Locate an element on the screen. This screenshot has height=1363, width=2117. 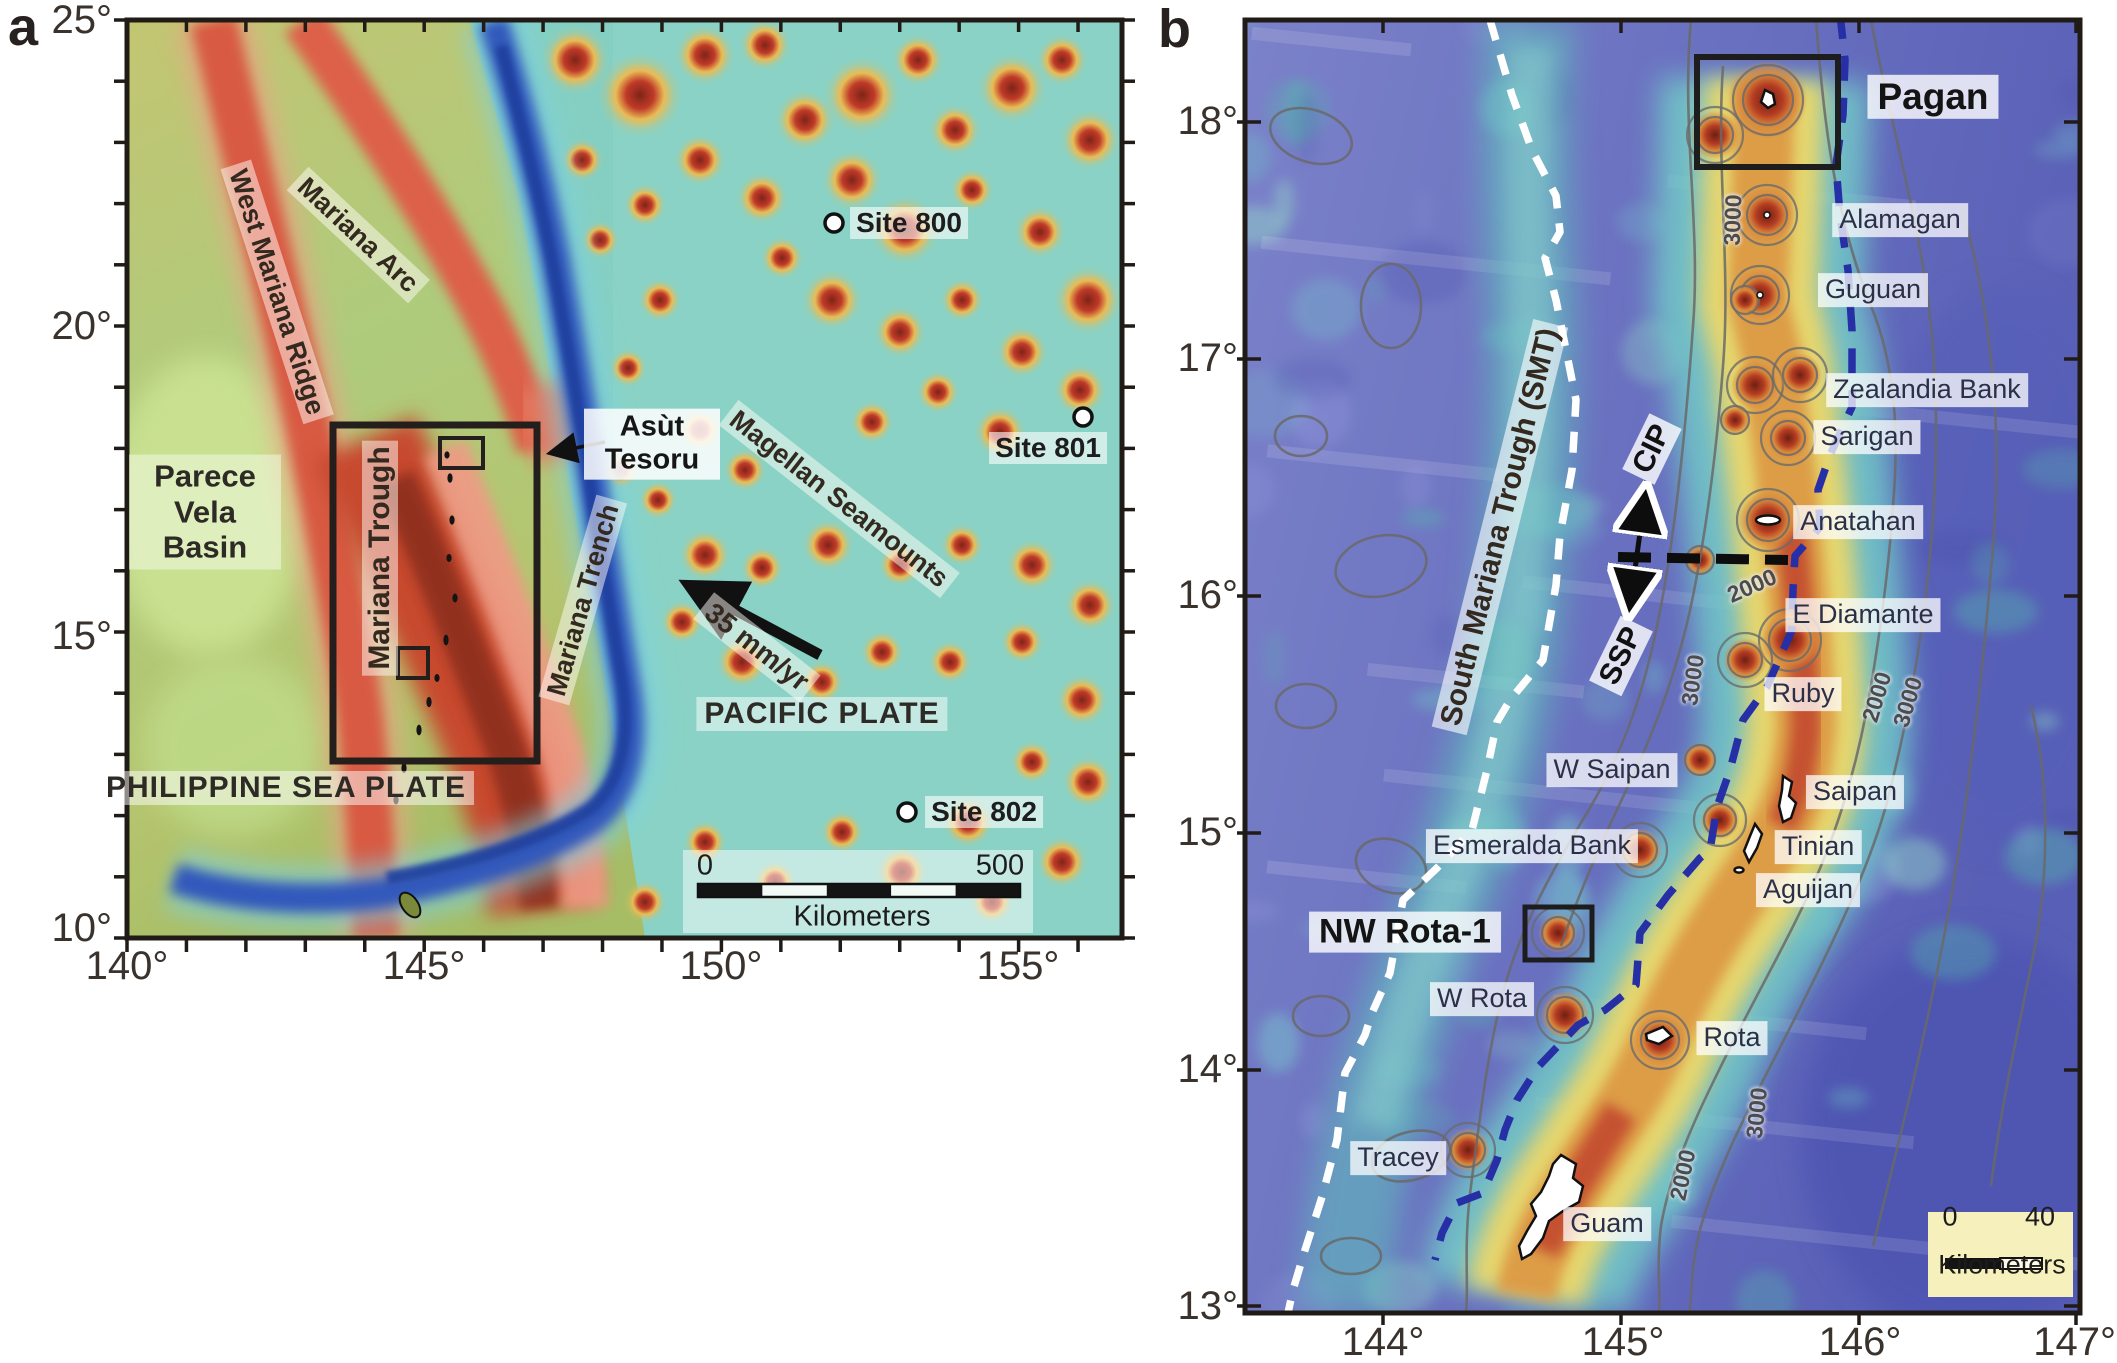
panel-a-letter: a is located at coordinates (23, 28).